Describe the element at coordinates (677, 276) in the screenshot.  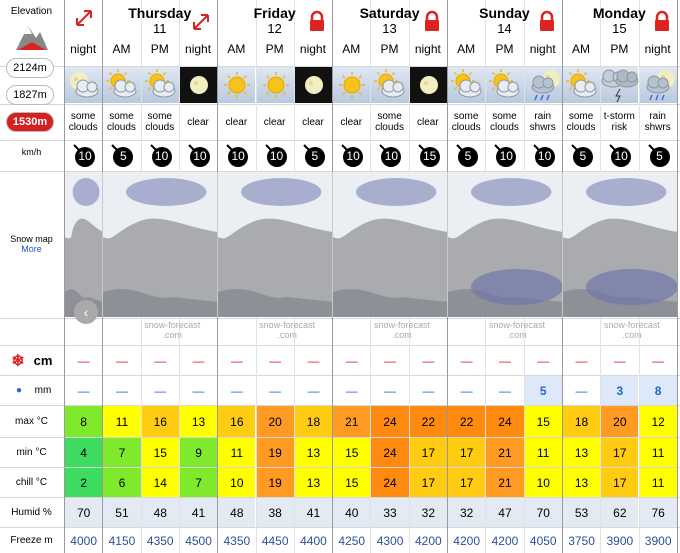
I see `col-line` at that location.